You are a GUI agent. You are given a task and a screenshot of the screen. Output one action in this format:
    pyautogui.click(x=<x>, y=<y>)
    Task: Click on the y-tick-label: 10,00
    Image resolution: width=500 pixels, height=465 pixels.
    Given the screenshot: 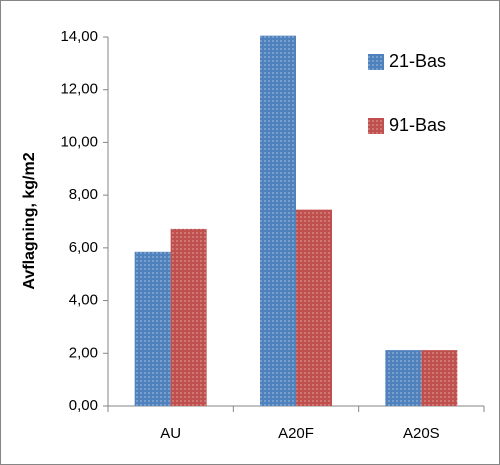 What is the action you would take?
    pyautogui.click(x=79, y=141)
    